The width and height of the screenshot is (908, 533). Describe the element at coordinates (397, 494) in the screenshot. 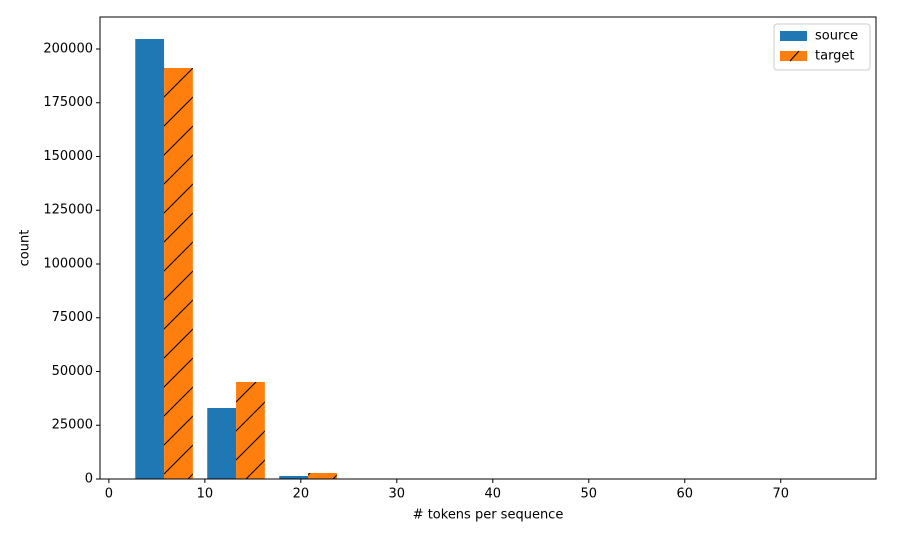

I see `x-tick-label: 30` at that location.